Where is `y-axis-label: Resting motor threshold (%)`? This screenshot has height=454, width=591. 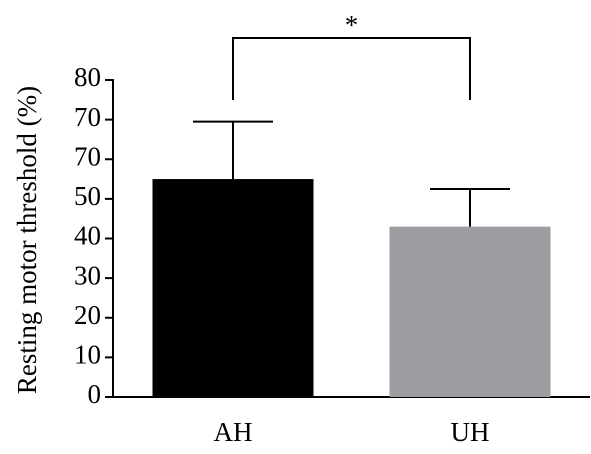 y-axis-label: Resting motor threshold (%) is located at coordinates (27, 240).